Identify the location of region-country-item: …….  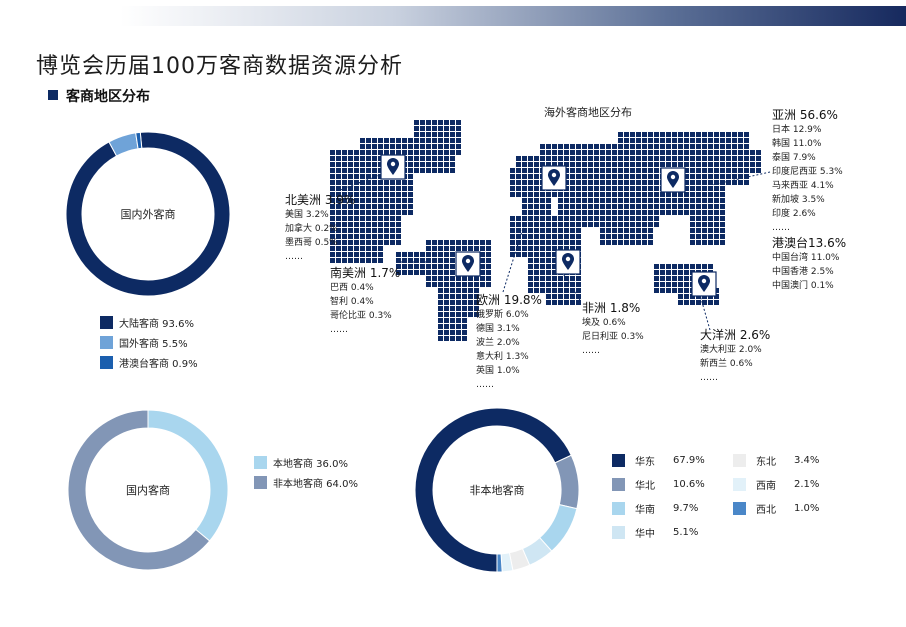
(591, 351).